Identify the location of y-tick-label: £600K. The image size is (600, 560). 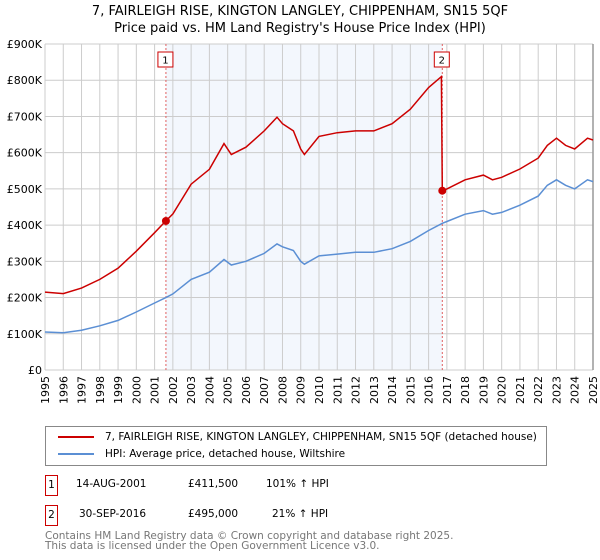
(25, 153).